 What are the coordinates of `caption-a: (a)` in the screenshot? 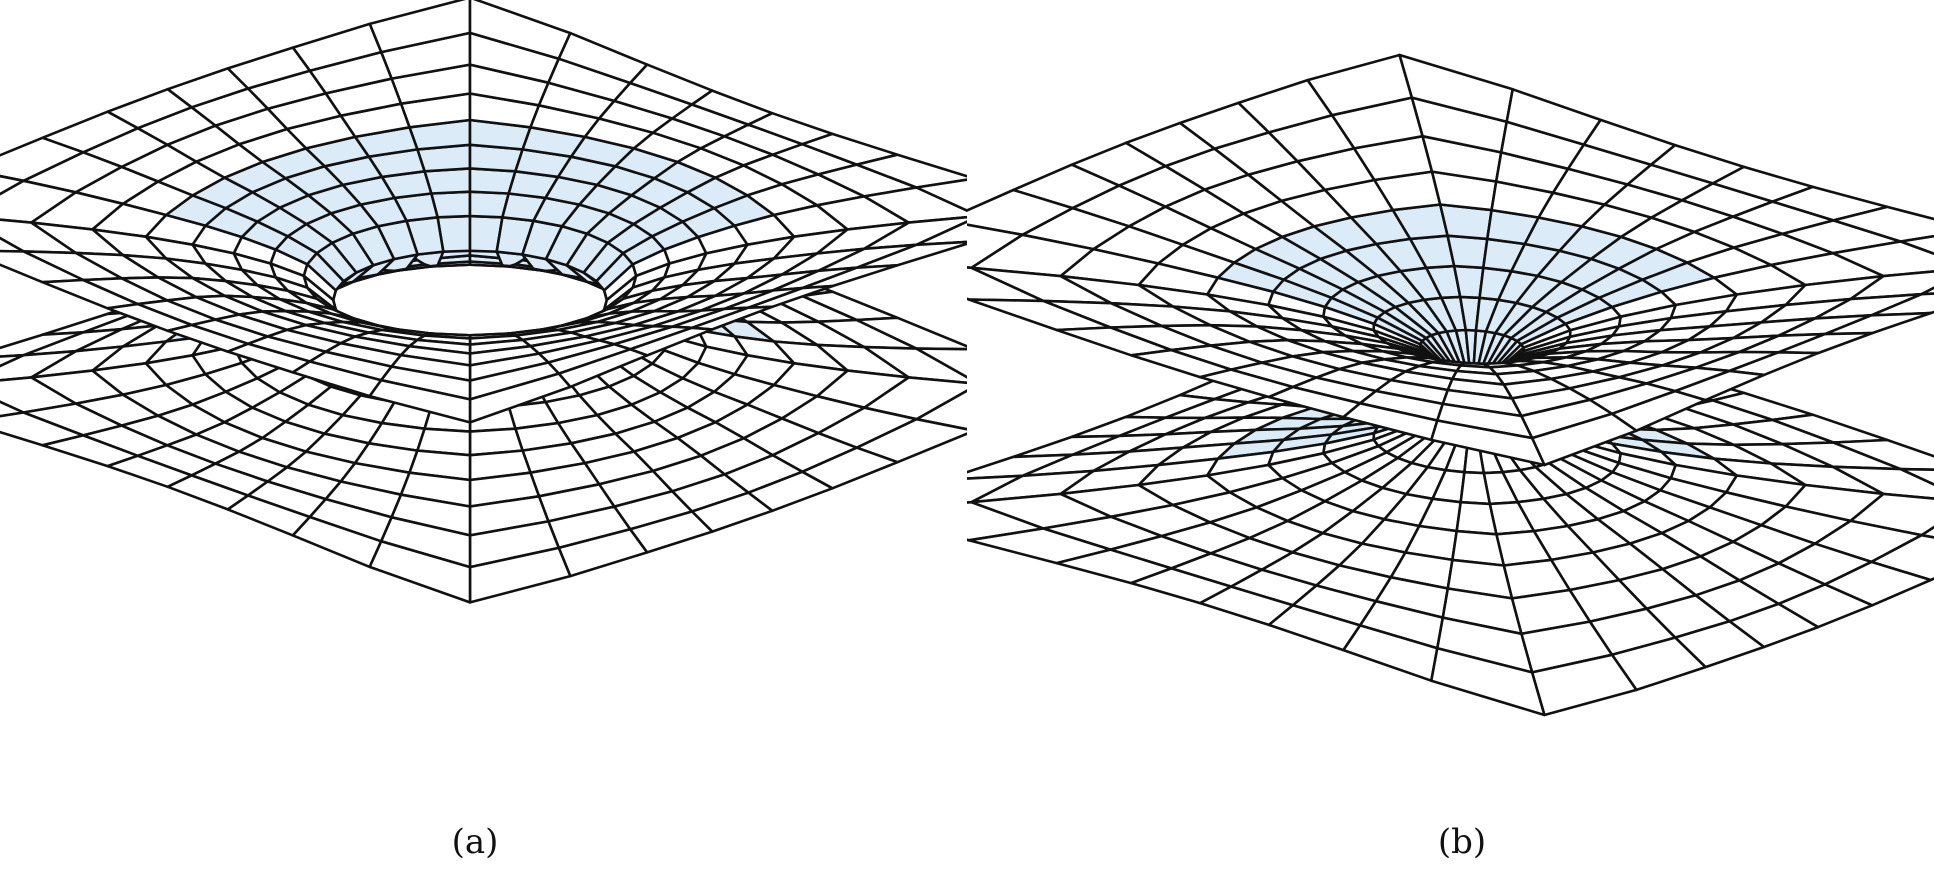 It's located at (475, 842).